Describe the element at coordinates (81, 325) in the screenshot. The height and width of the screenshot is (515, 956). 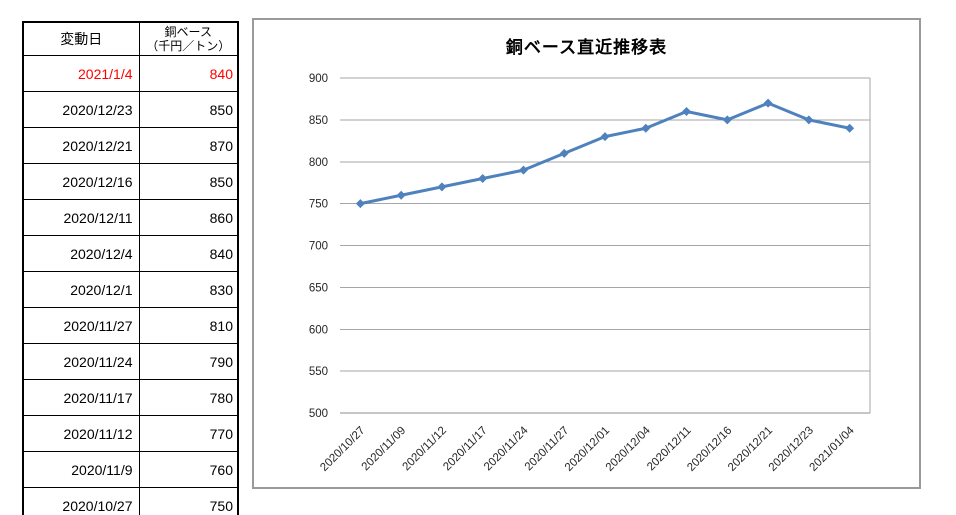
I see `date-cell: 2020/11/27` at that location.